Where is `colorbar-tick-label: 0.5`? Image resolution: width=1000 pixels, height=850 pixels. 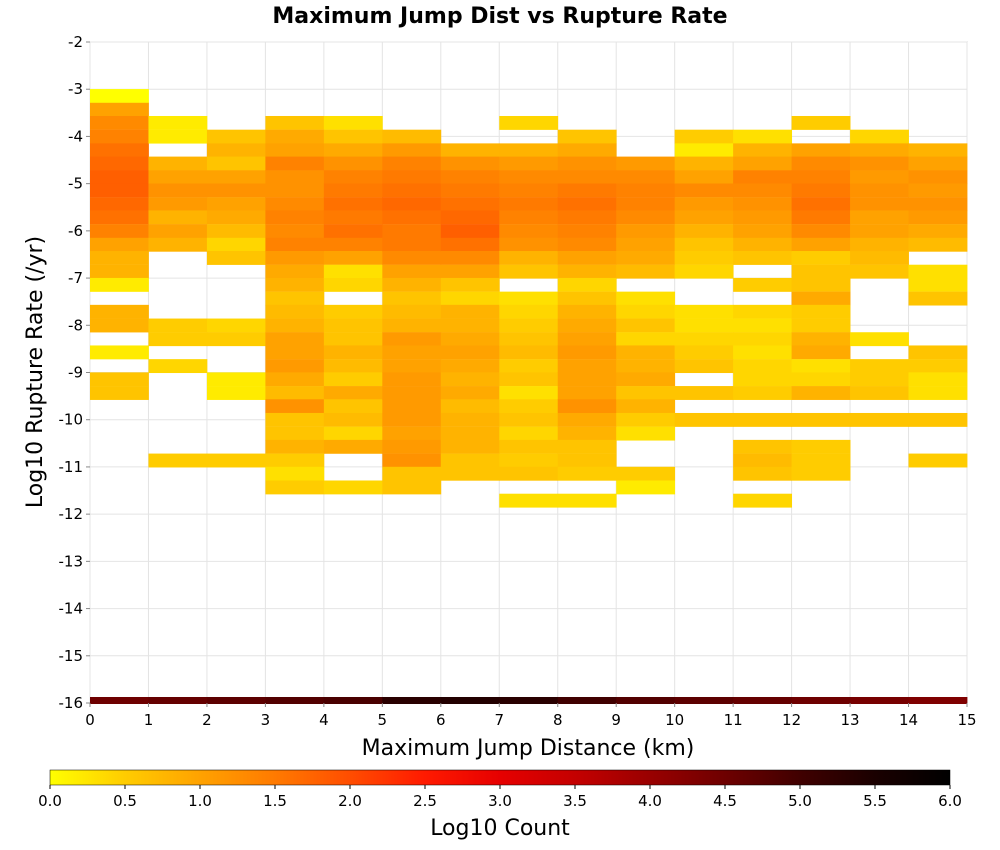
colorbar-tick-label: 0.5 is located at coordinates (125, 801).